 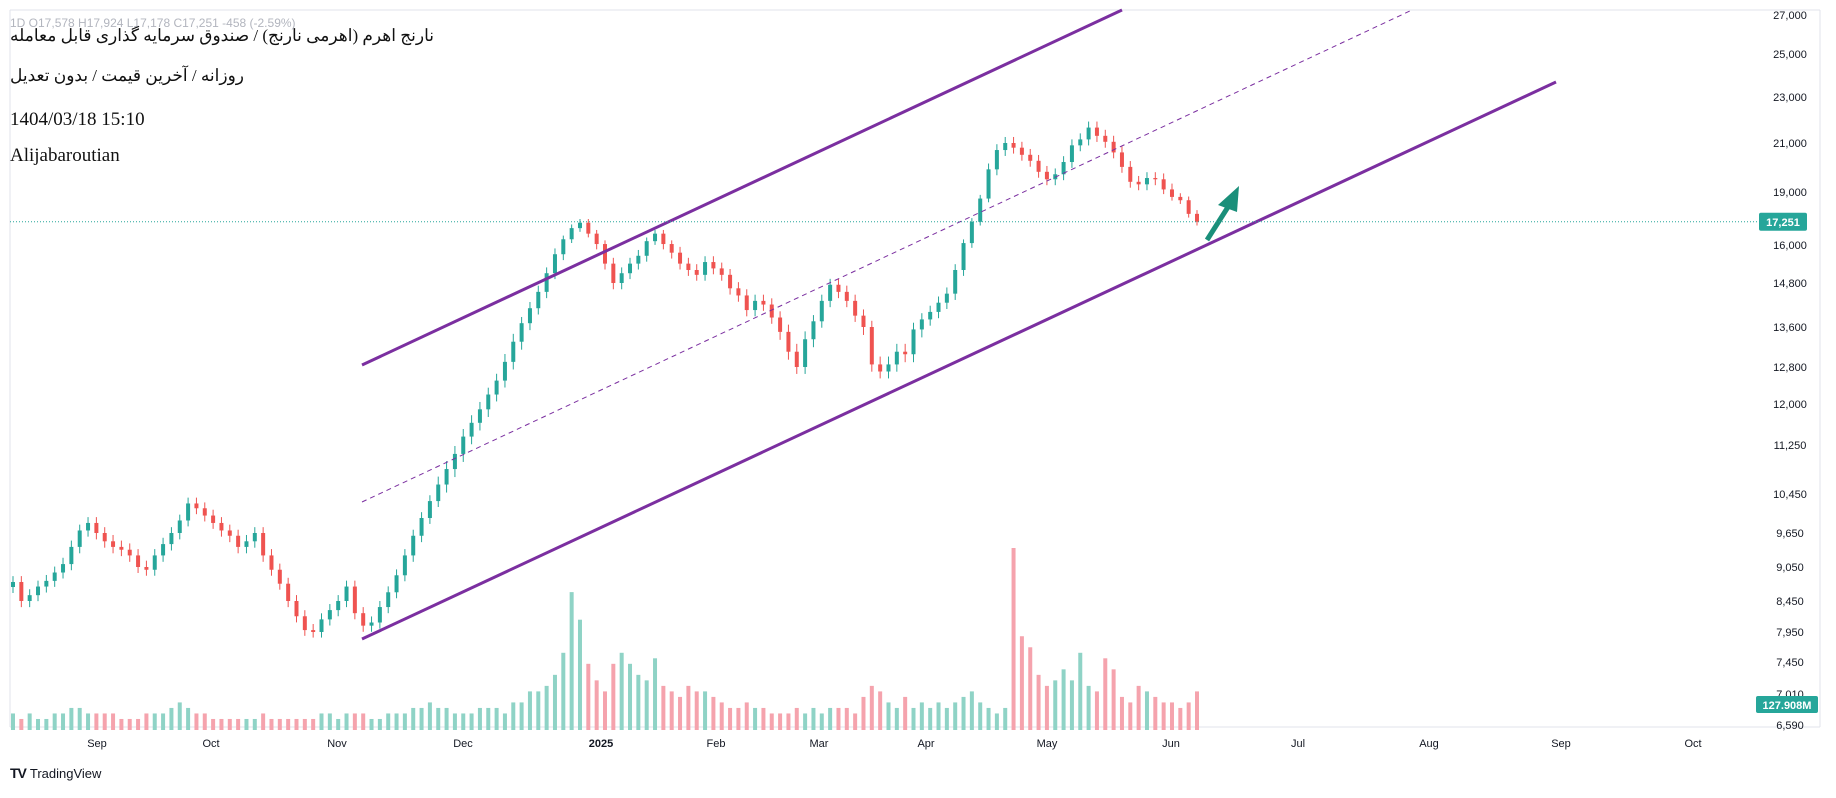 What do you see at coordinates (18, 773) in the screenshot?
I see `tradingview-logo-icon: TV` at bounding box center [18, 773].